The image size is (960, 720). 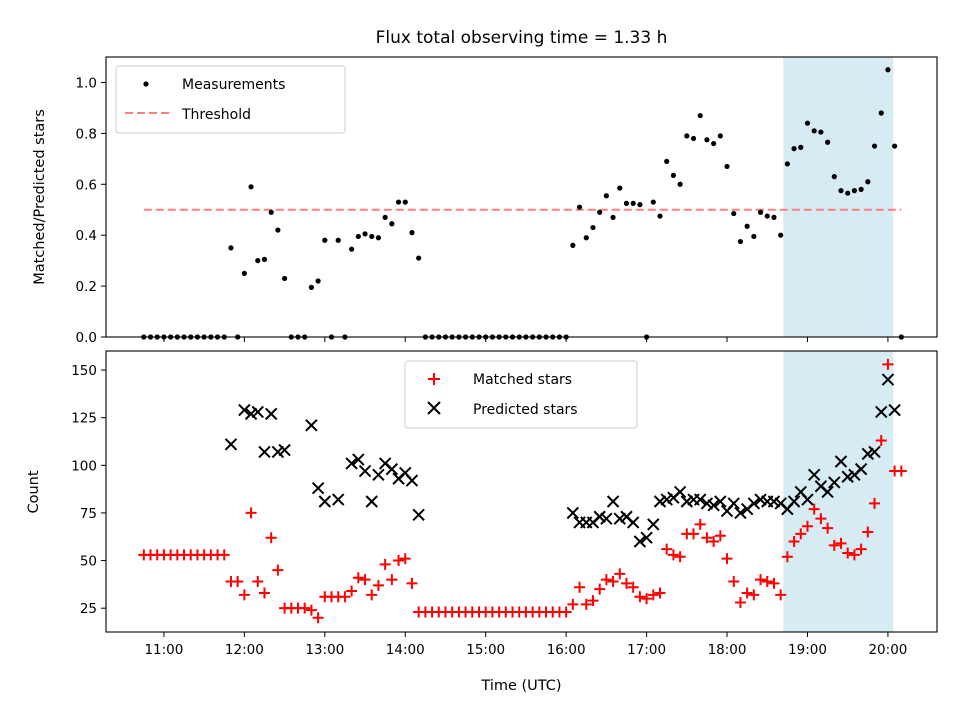 I want to click on y-tick-label: 150, so click(x=84, y=371).